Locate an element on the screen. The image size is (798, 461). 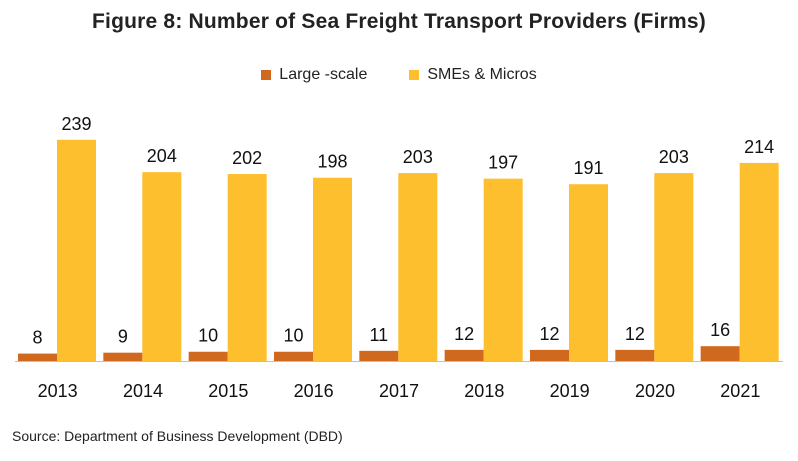
legend-label-large-scale: Large -scale is located at coordinates (323, 74).